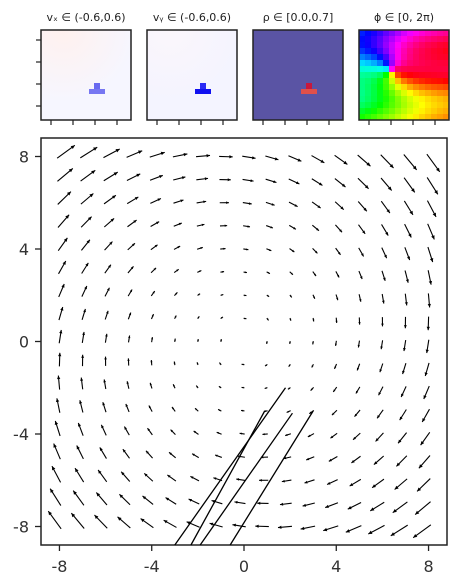  I want to click on rho-panel-title: ρ ∈ [0.0,0.7], so click(298, 17).